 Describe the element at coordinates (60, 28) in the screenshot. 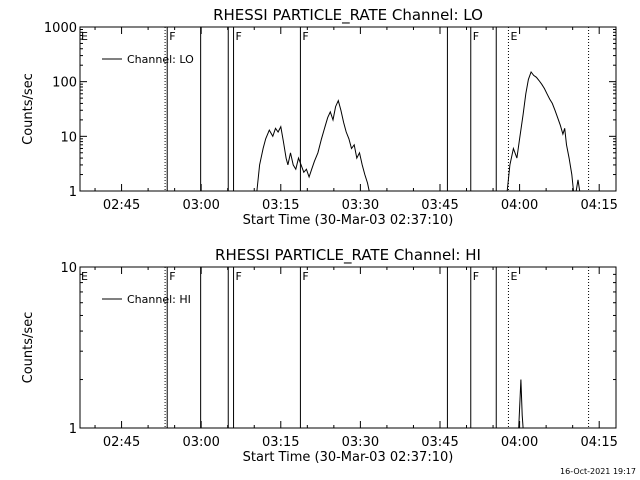

I see `y-tick-label: 1000` at that location.